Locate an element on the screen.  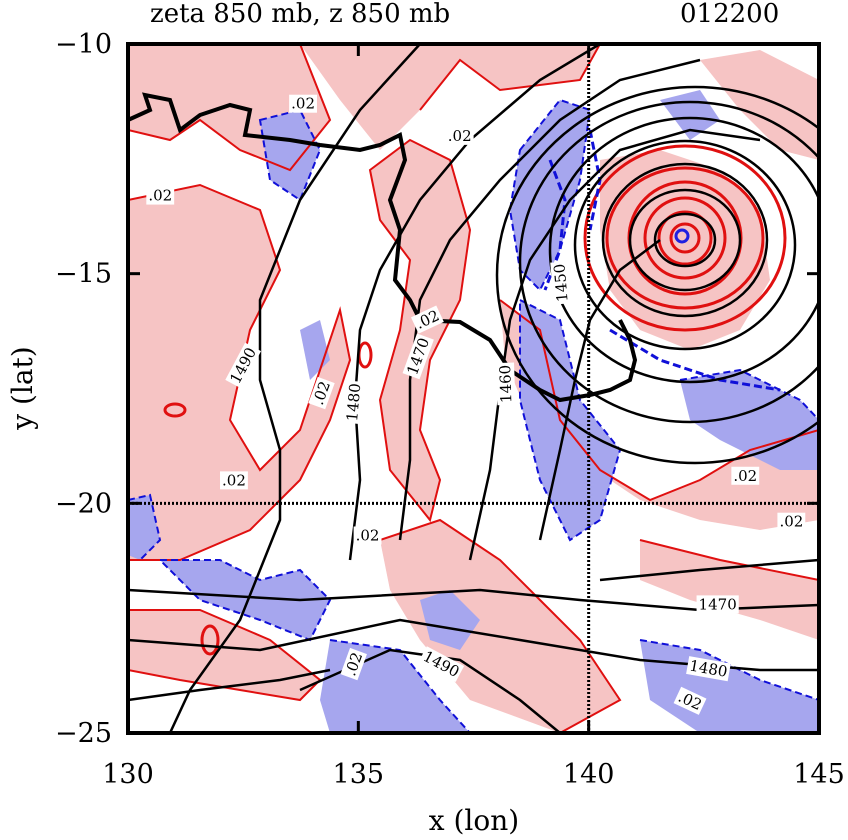
y-axis-label: y (lat) is located at coordinates (22, 388).